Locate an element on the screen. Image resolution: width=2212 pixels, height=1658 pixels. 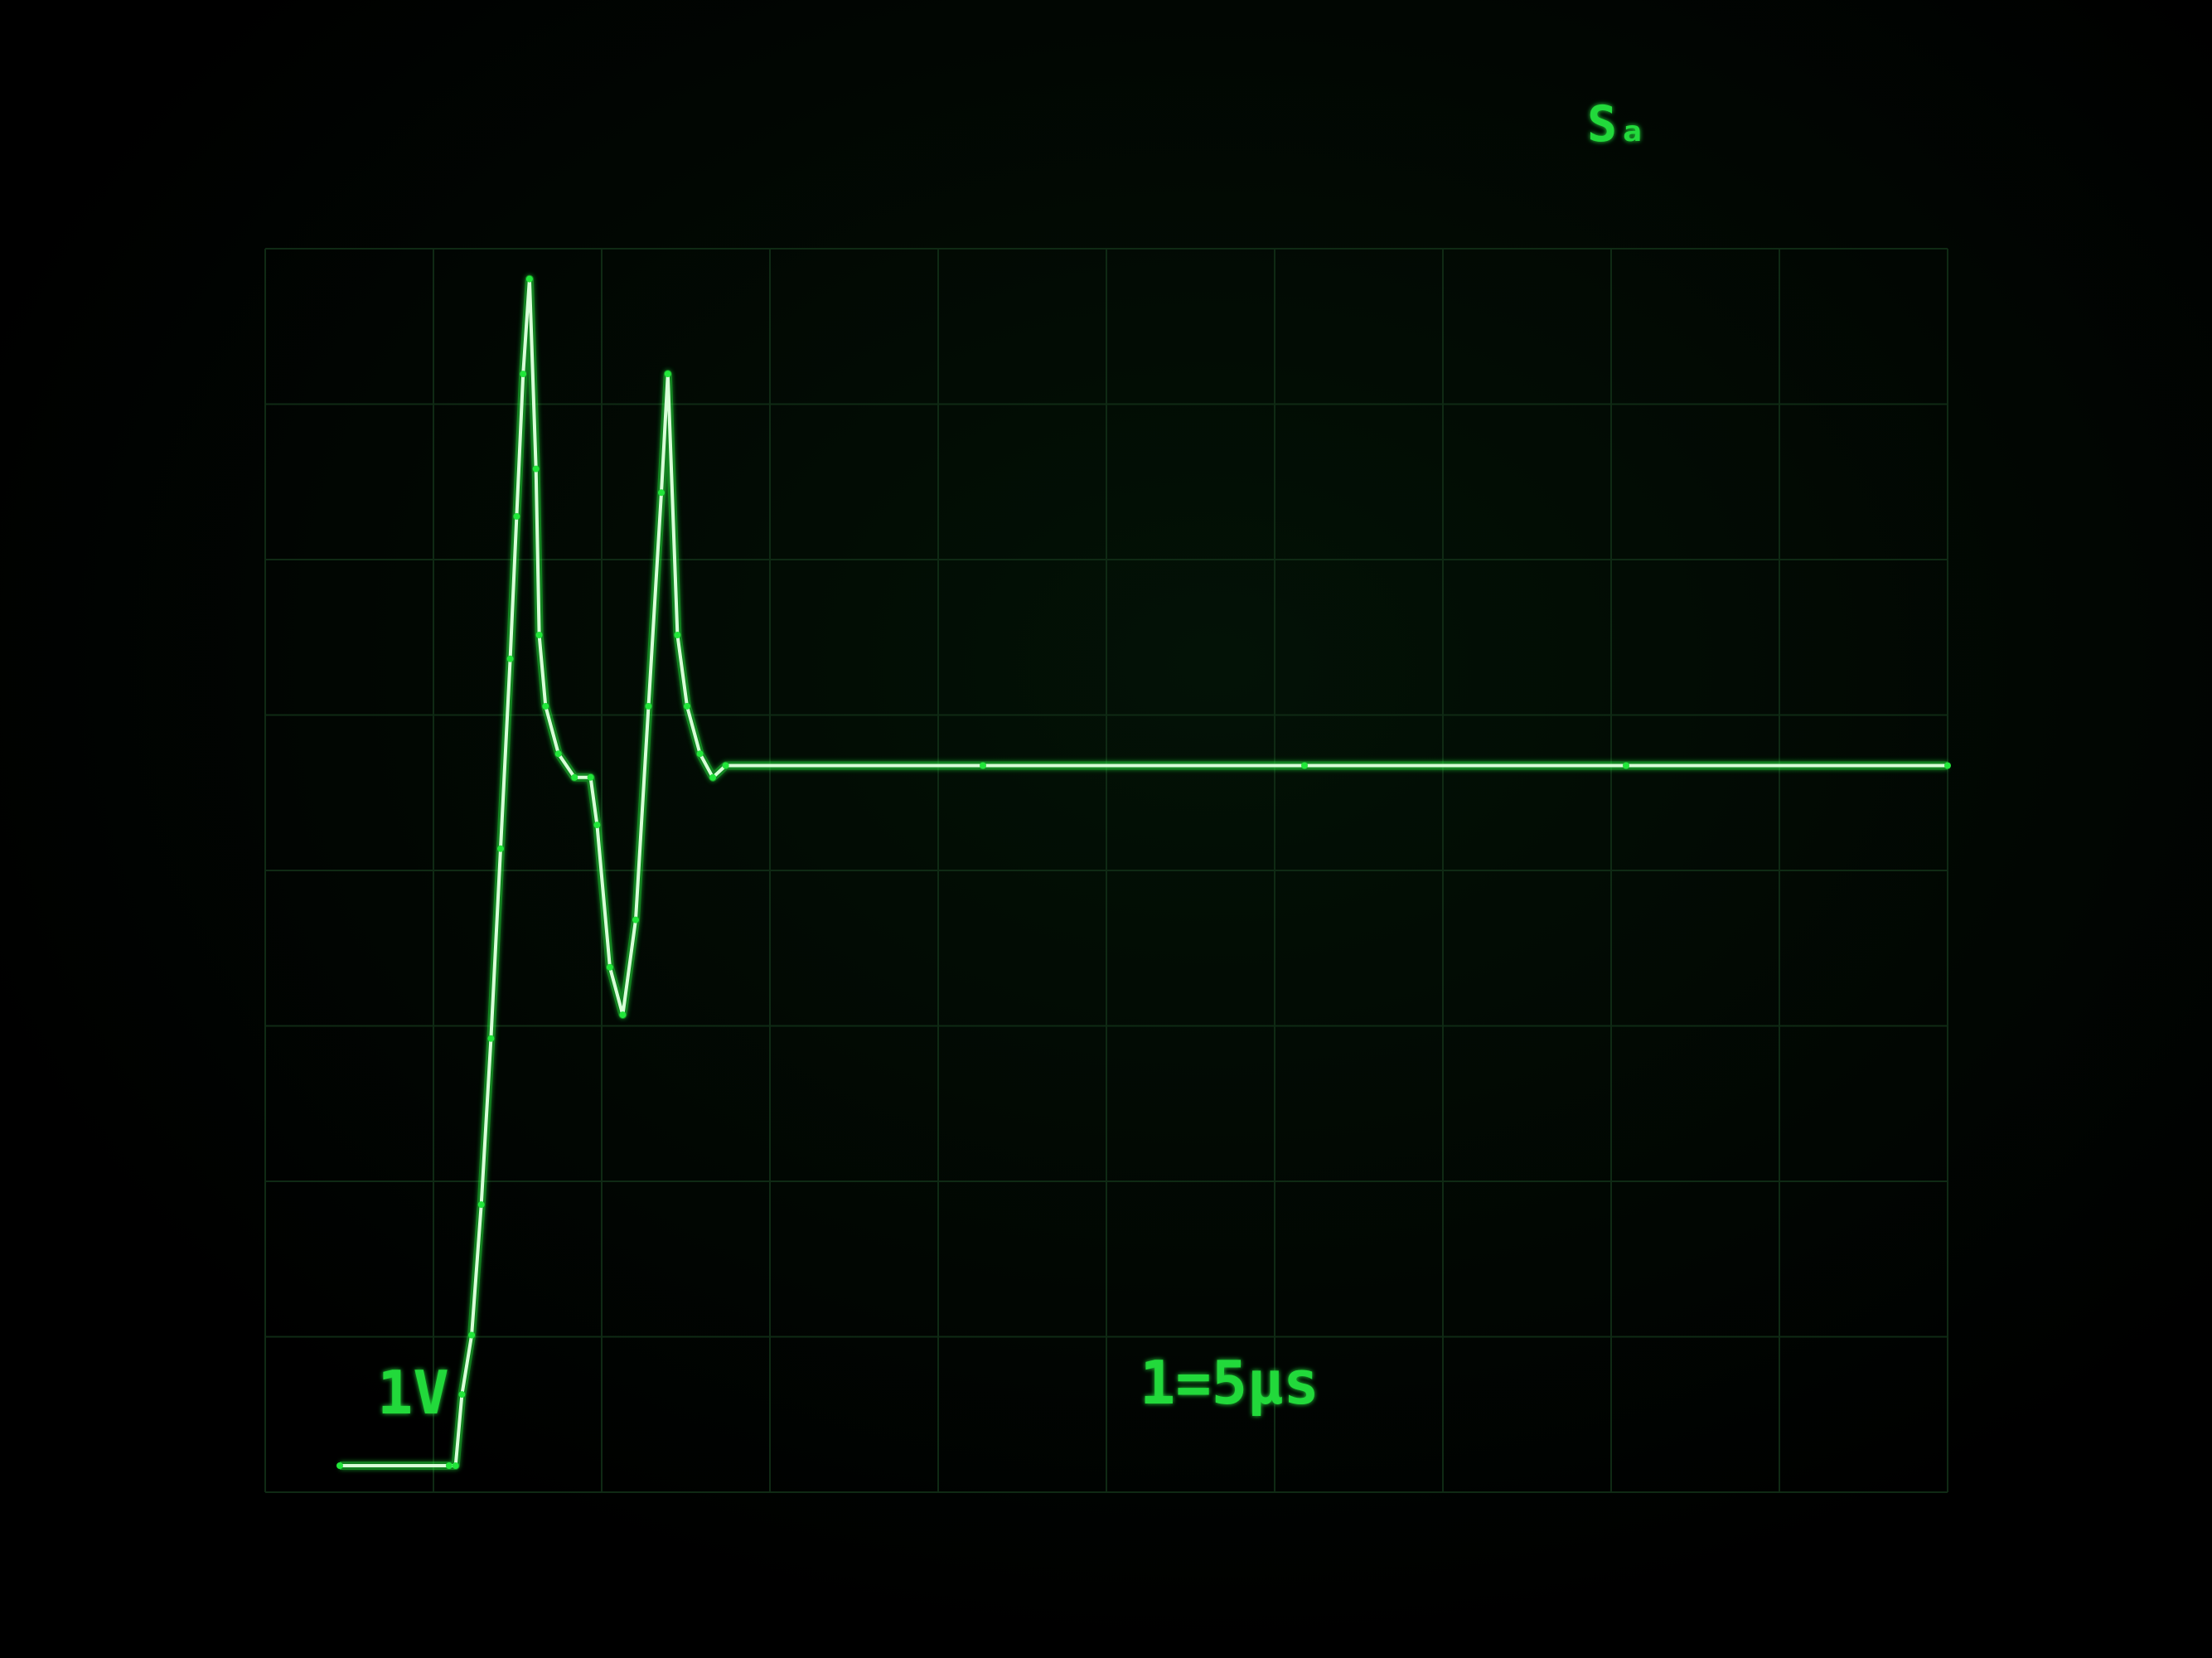
top-right-readout: Sₐ is located at coordinates (1617, 124).